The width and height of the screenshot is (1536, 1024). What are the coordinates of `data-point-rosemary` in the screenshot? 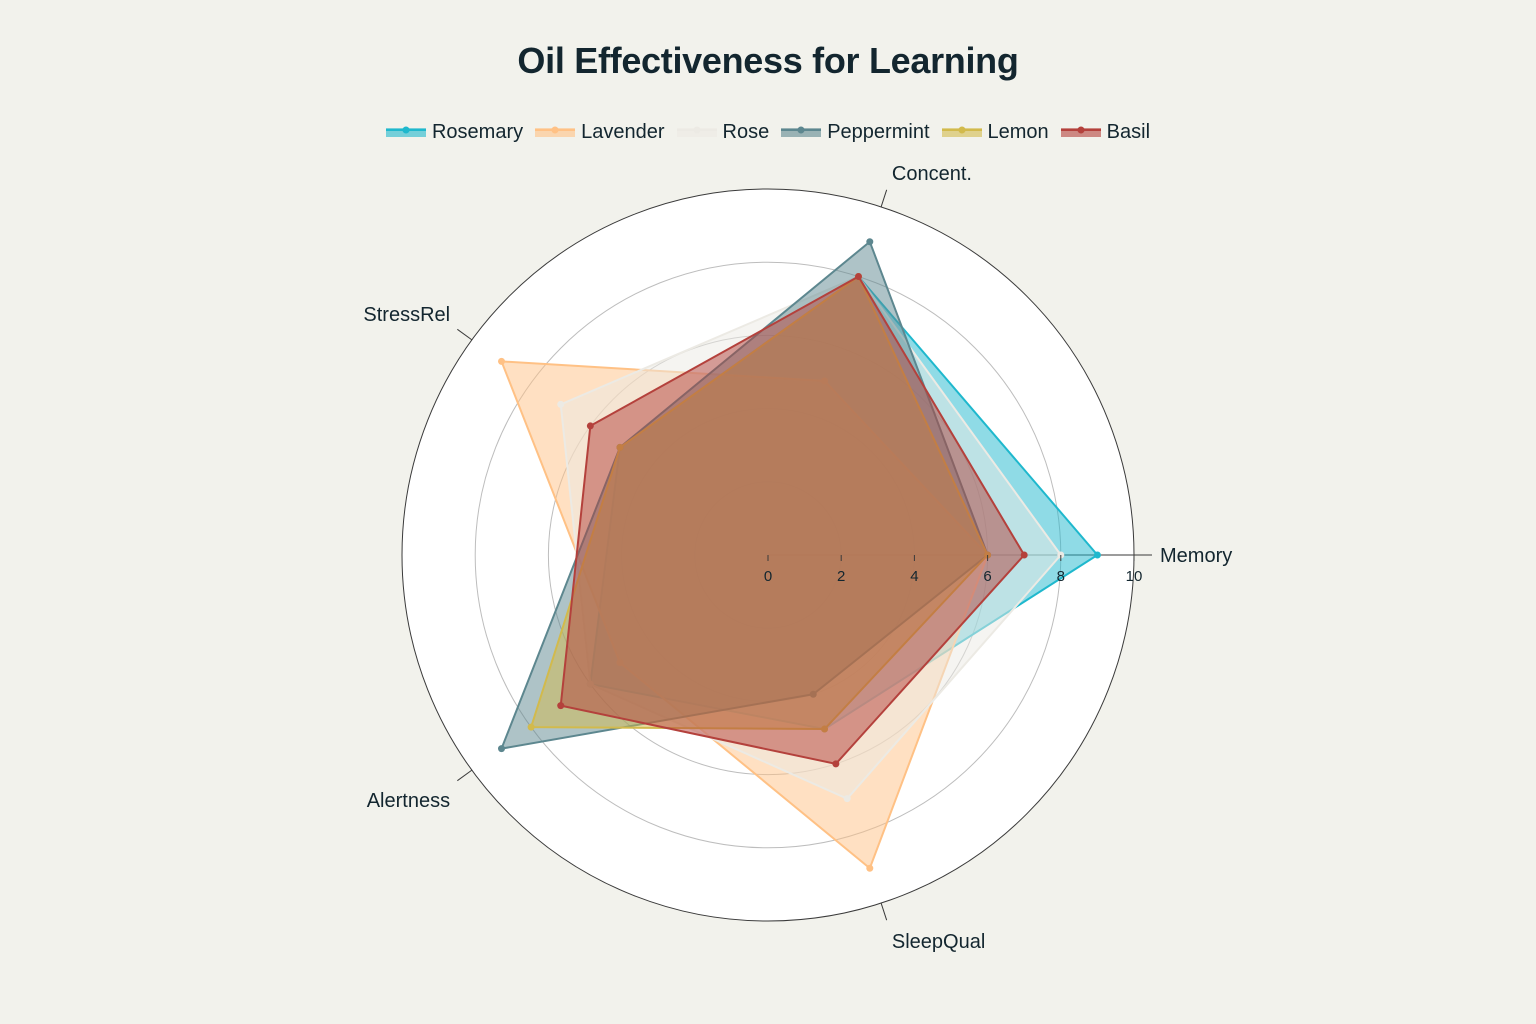 It's located at (1097, 555).